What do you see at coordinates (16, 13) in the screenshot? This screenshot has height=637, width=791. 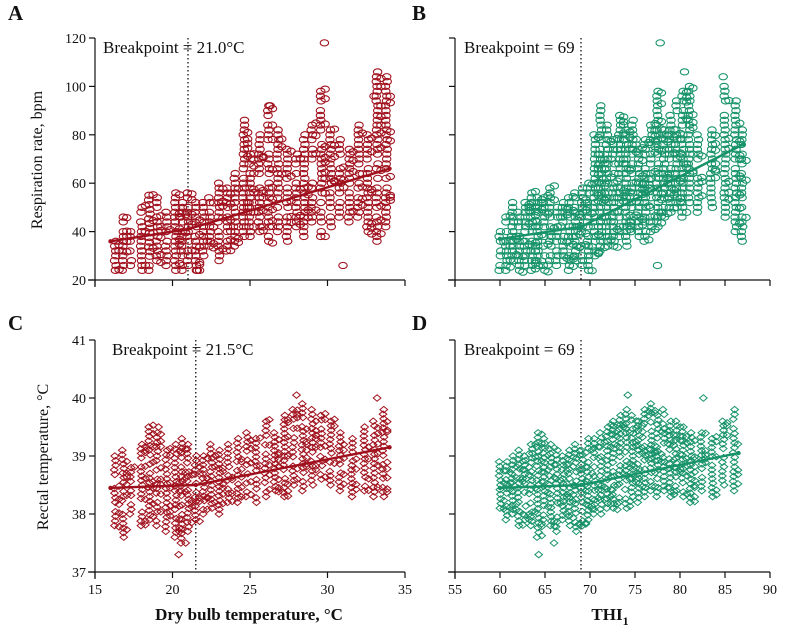 I see `panel-letter: A` at bounding box center [16, 13].